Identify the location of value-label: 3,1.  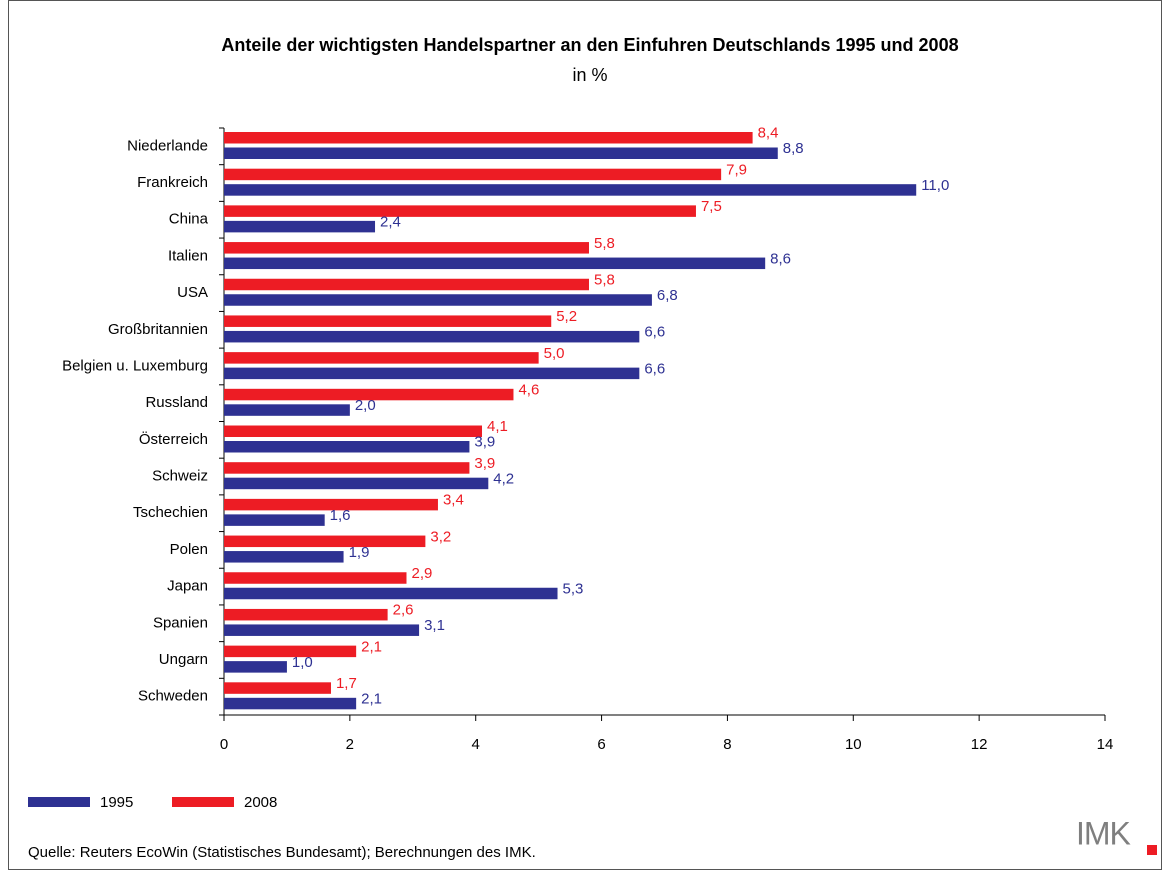
(434, 625).